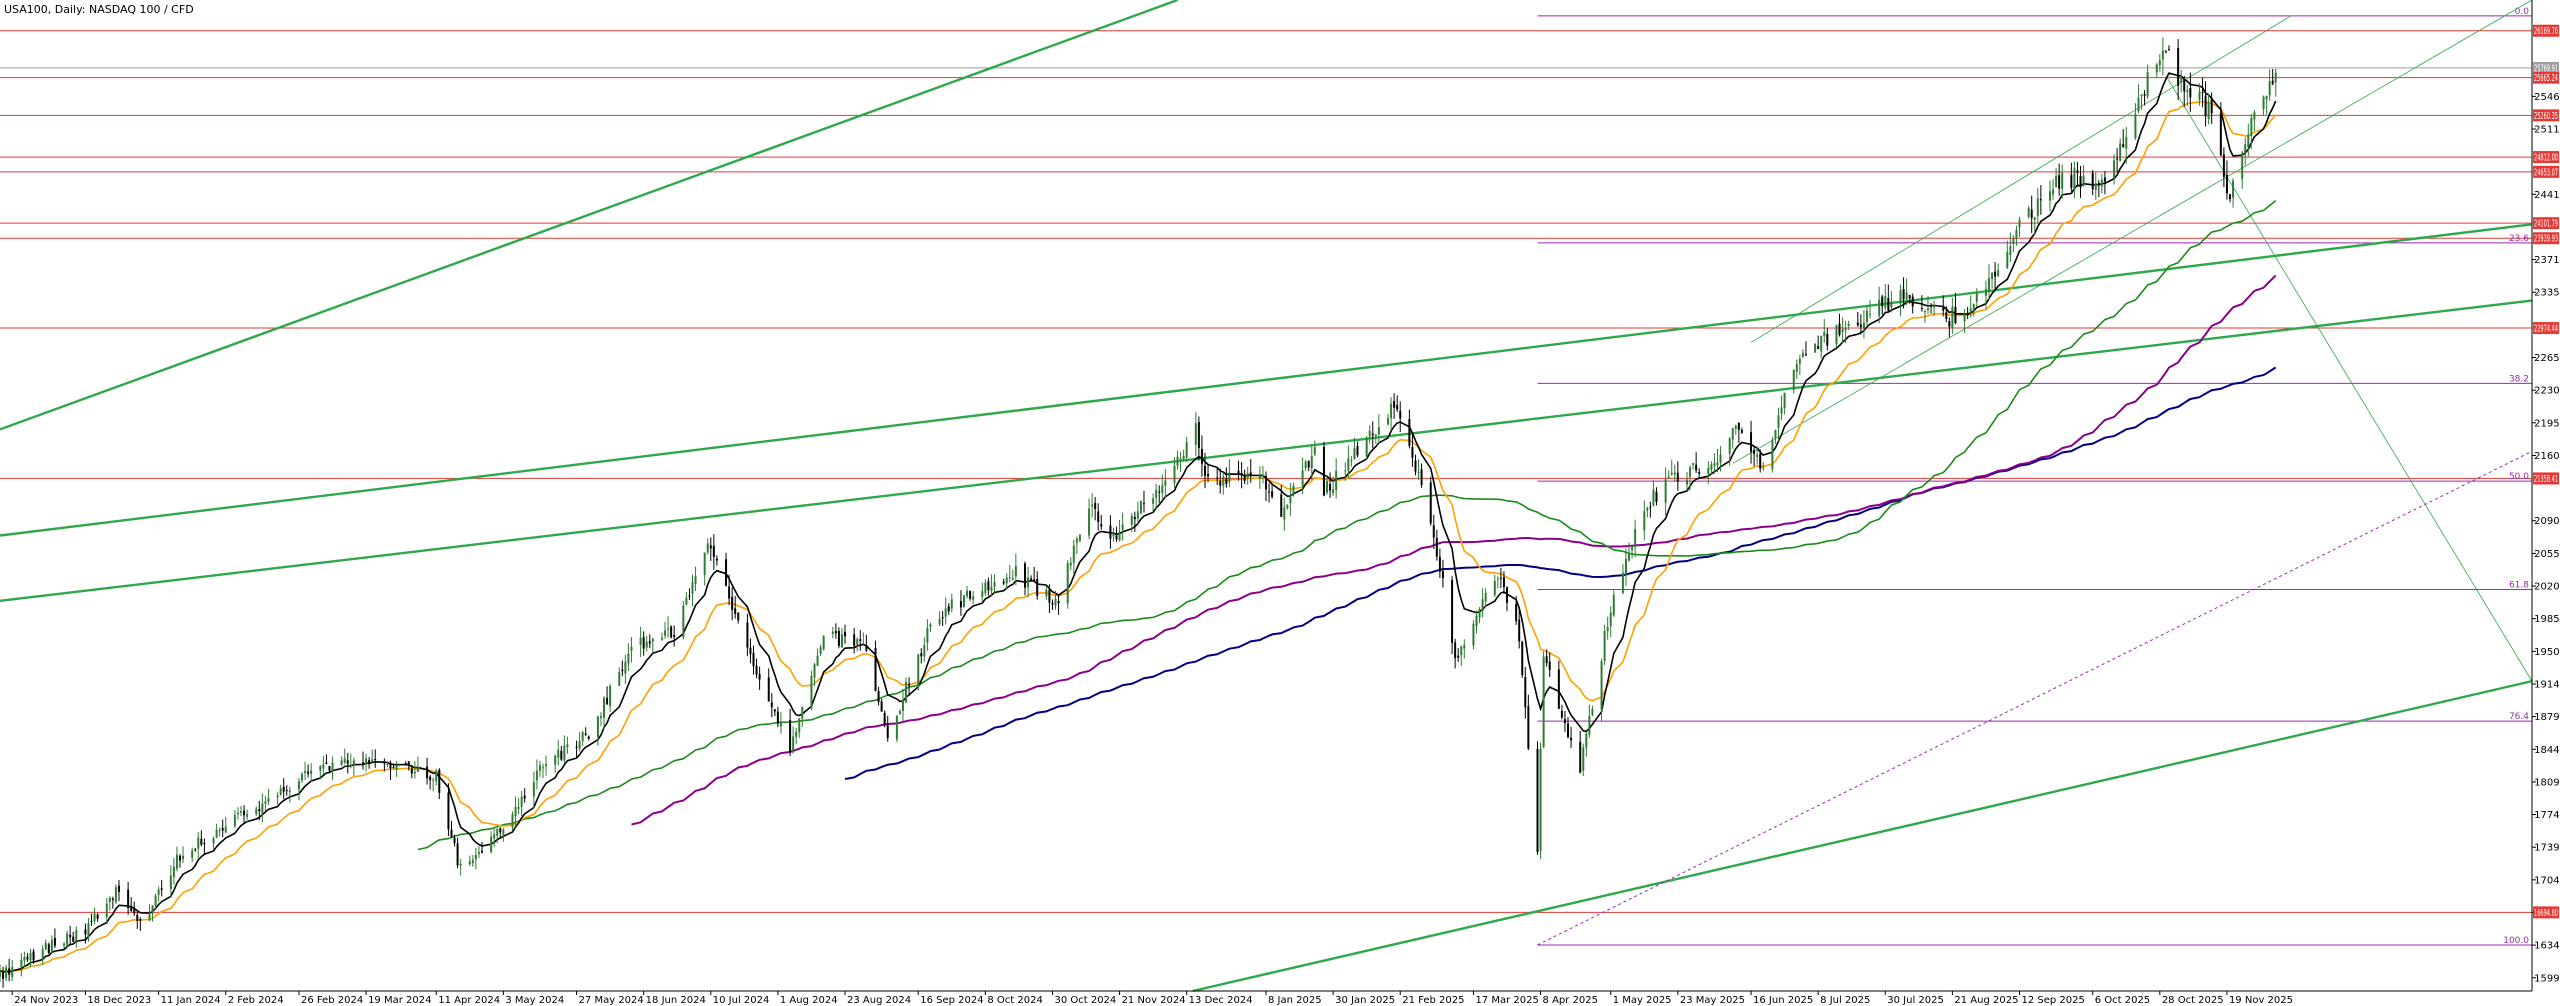  What do you see at coordinates (1014, 1000) in the screenshot?
I see `date-tick-label: 8 Oct 2024` at bounding box center [1014, 1000].